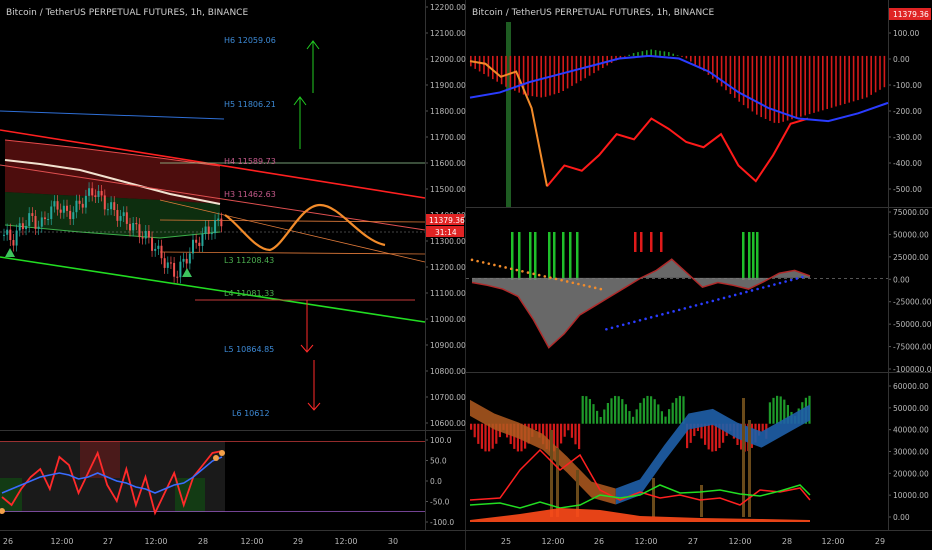 This screenshot has height=550, width=932. Describe the element at coordinates (250, 40) in the screenshot. I see `level-label-h6: H6 12059.06` at that location.